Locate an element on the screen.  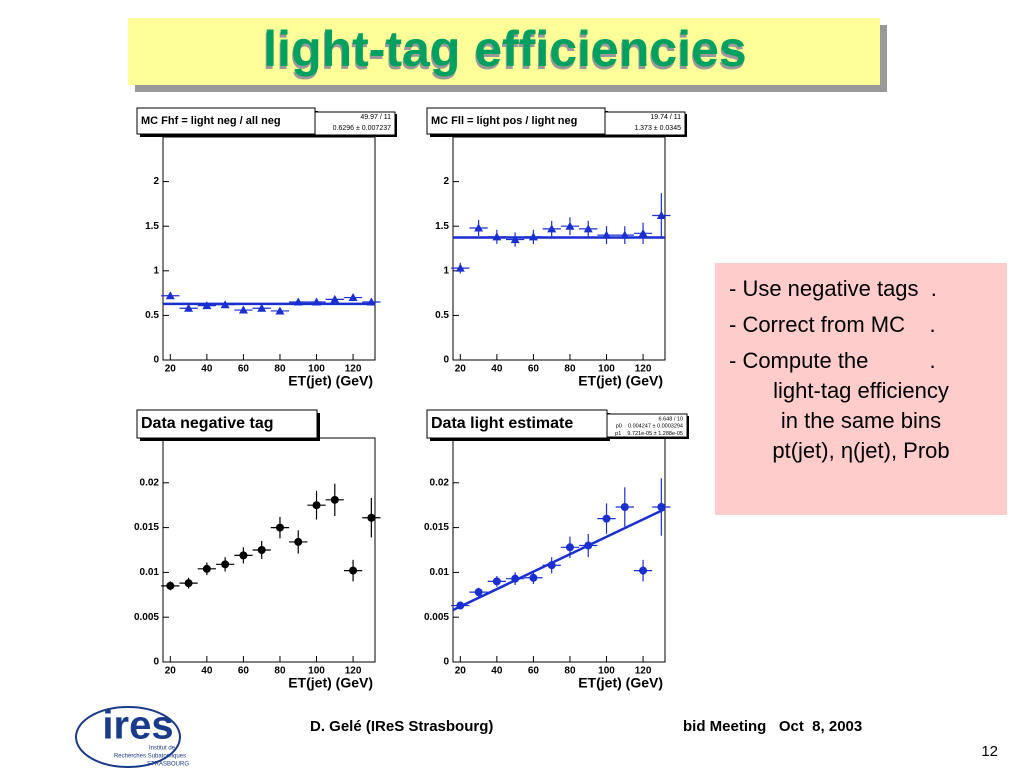
stats-text: p1 9.721e-05 ± 1.288e-05 is located at coordinates (649, 434).